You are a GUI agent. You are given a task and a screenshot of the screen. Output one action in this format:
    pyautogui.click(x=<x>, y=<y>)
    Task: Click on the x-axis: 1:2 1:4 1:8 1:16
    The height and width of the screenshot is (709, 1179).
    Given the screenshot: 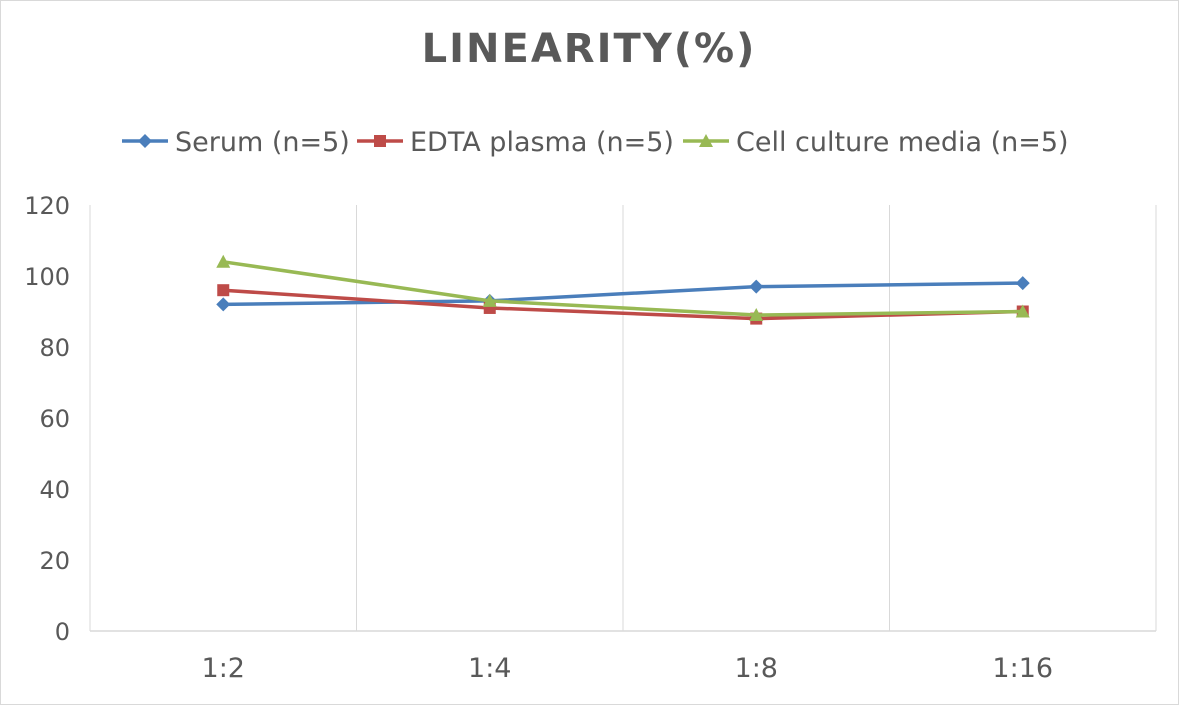 What is the action you would take?
    pyautogui.click(x=628, y=668)
    